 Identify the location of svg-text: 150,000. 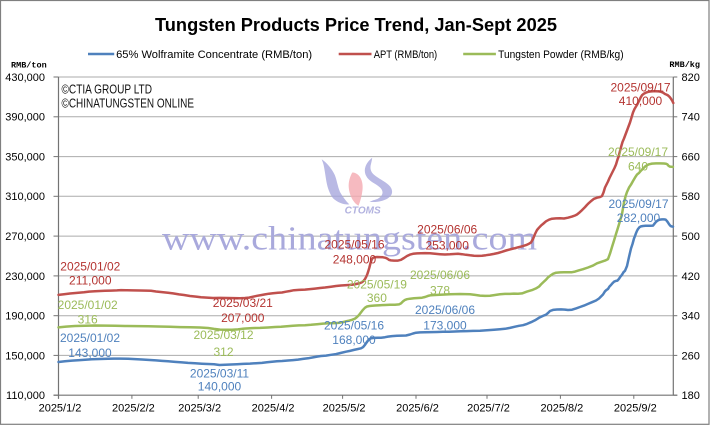
(25, 356).